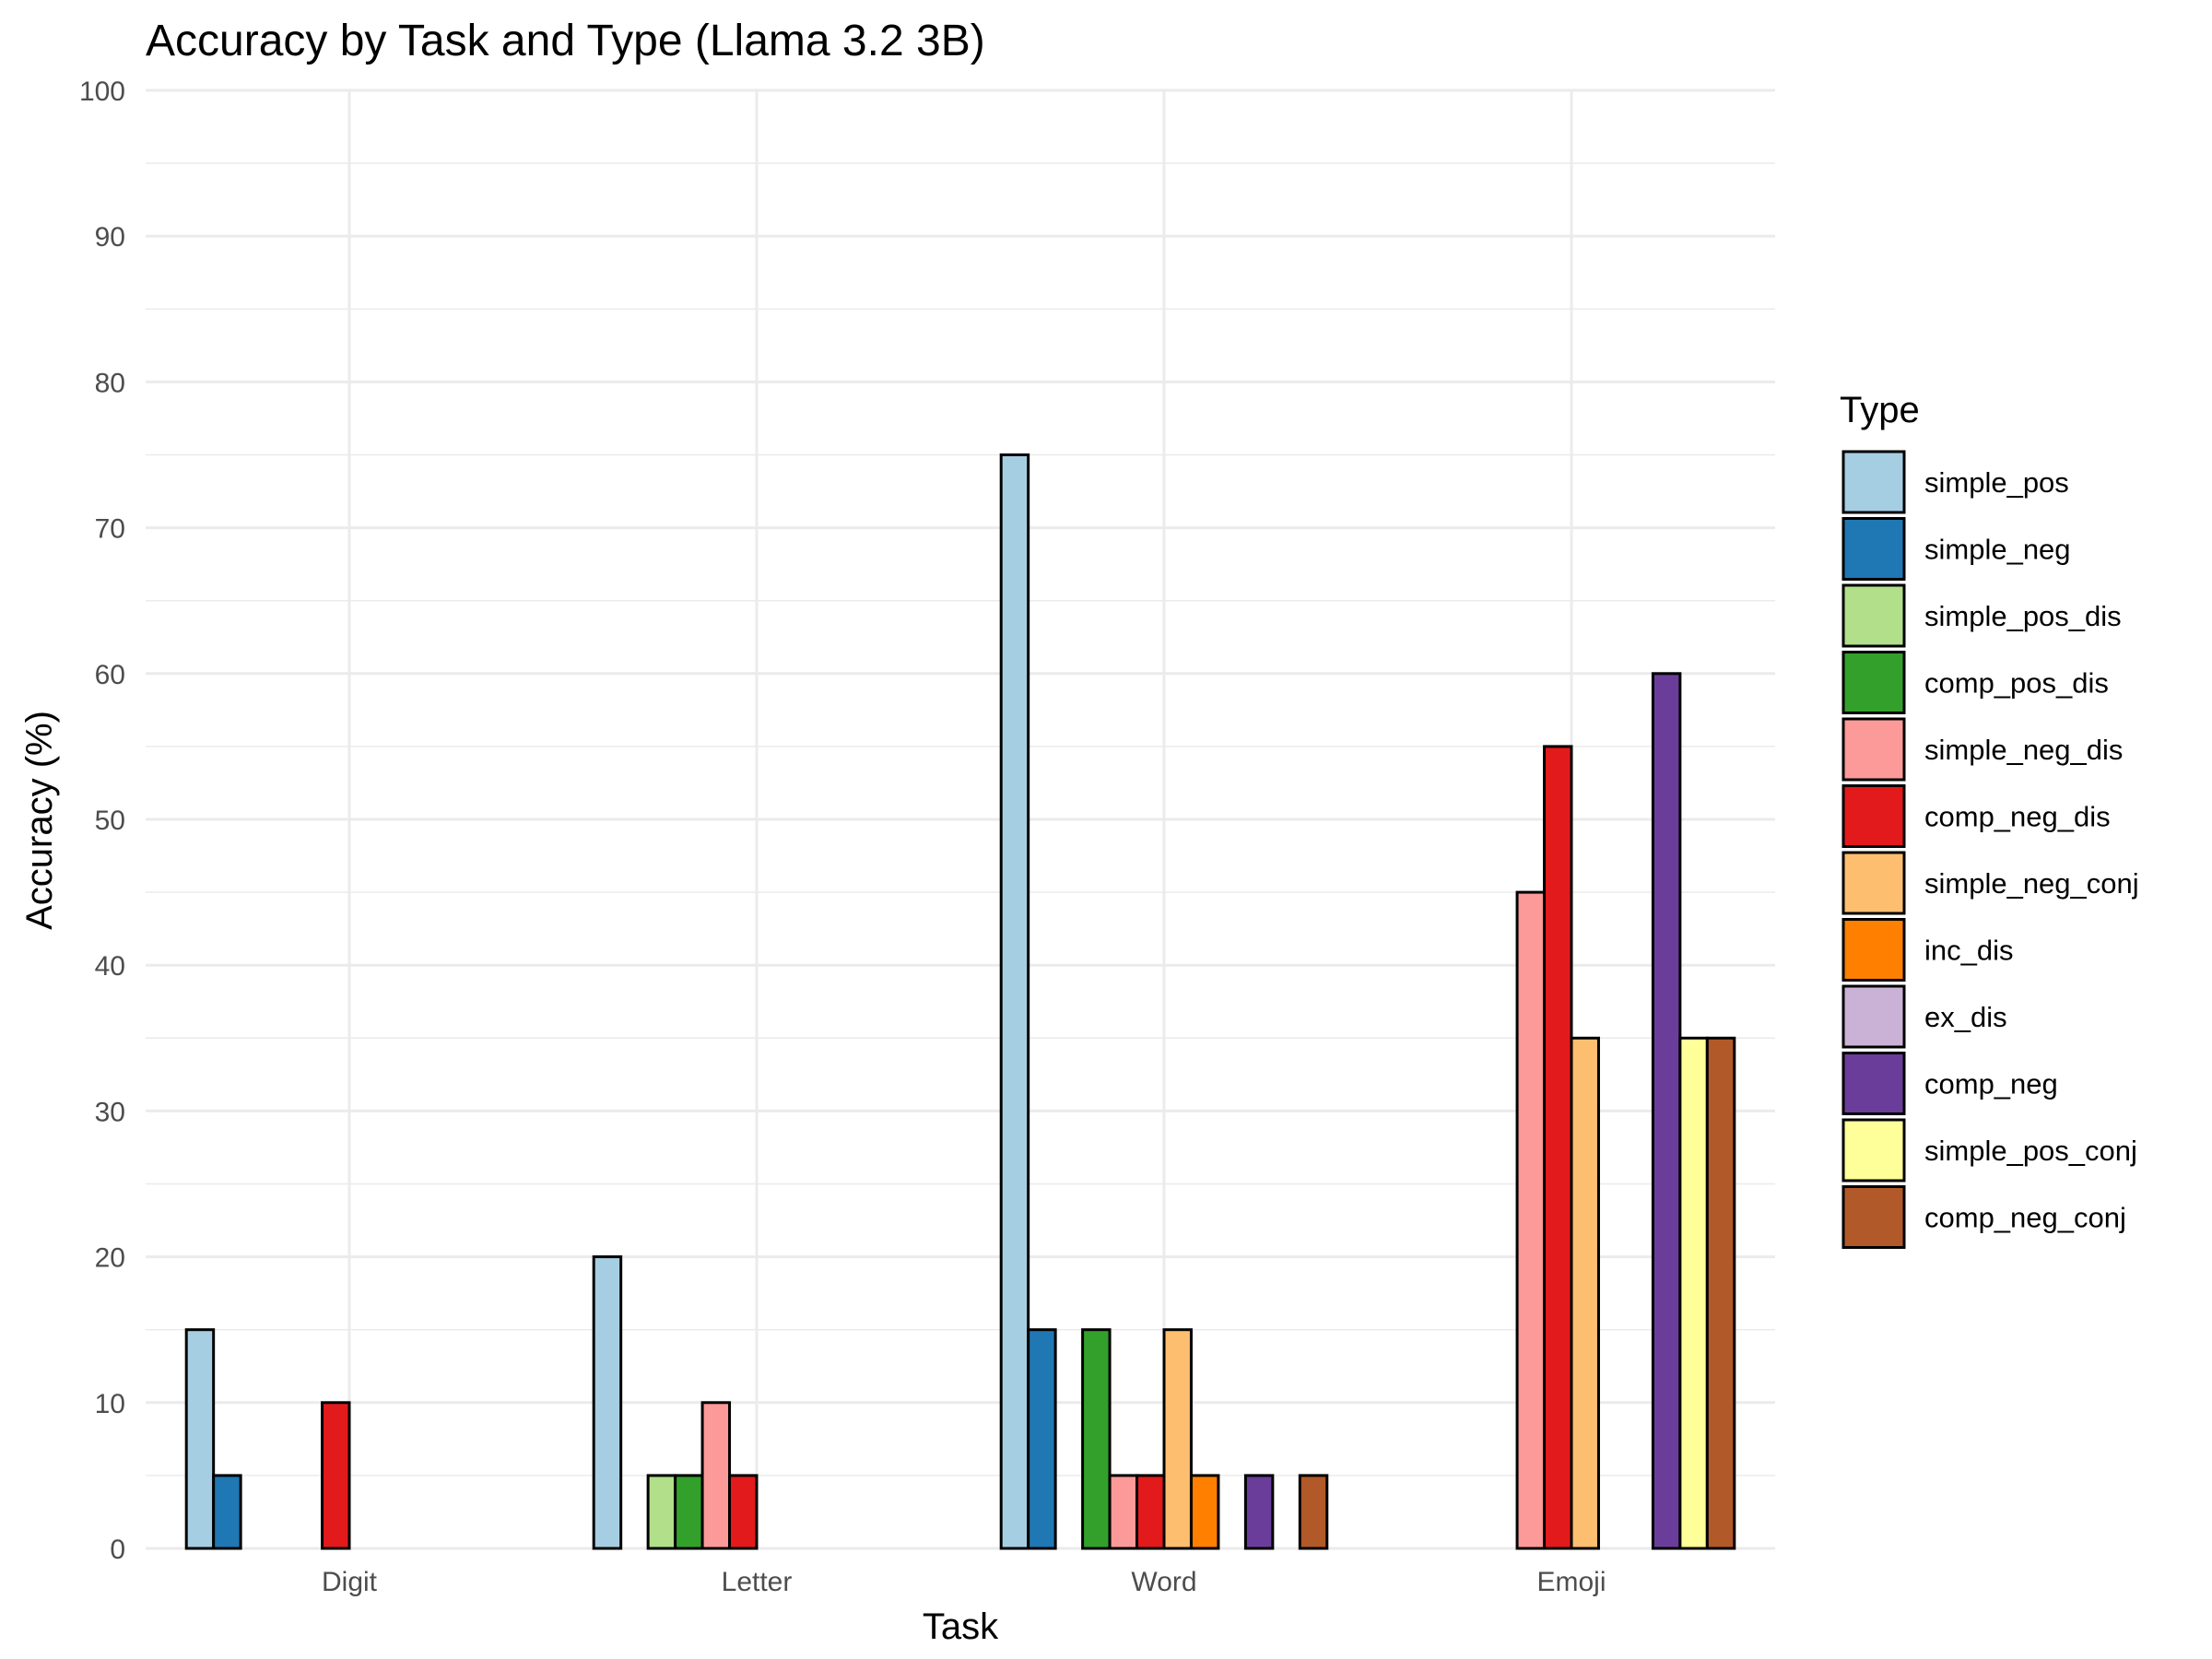 The height and width of the screenshot is (1659, 2212). I want to click on bar-comp_neg-emoji, so click(1666, 1111).